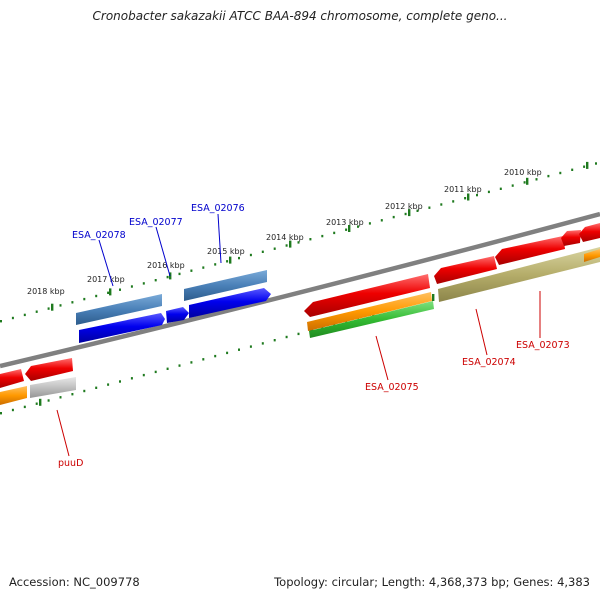  I want to click on gene-esa-02076-cds, so click(230, 303).